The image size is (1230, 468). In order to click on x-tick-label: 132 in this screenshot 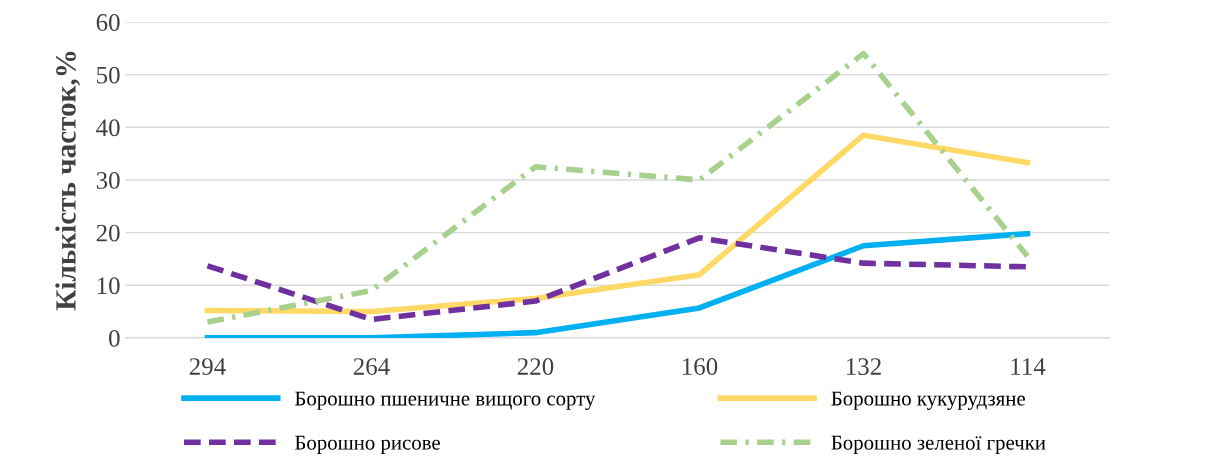, I will do `click(863, 366)`.